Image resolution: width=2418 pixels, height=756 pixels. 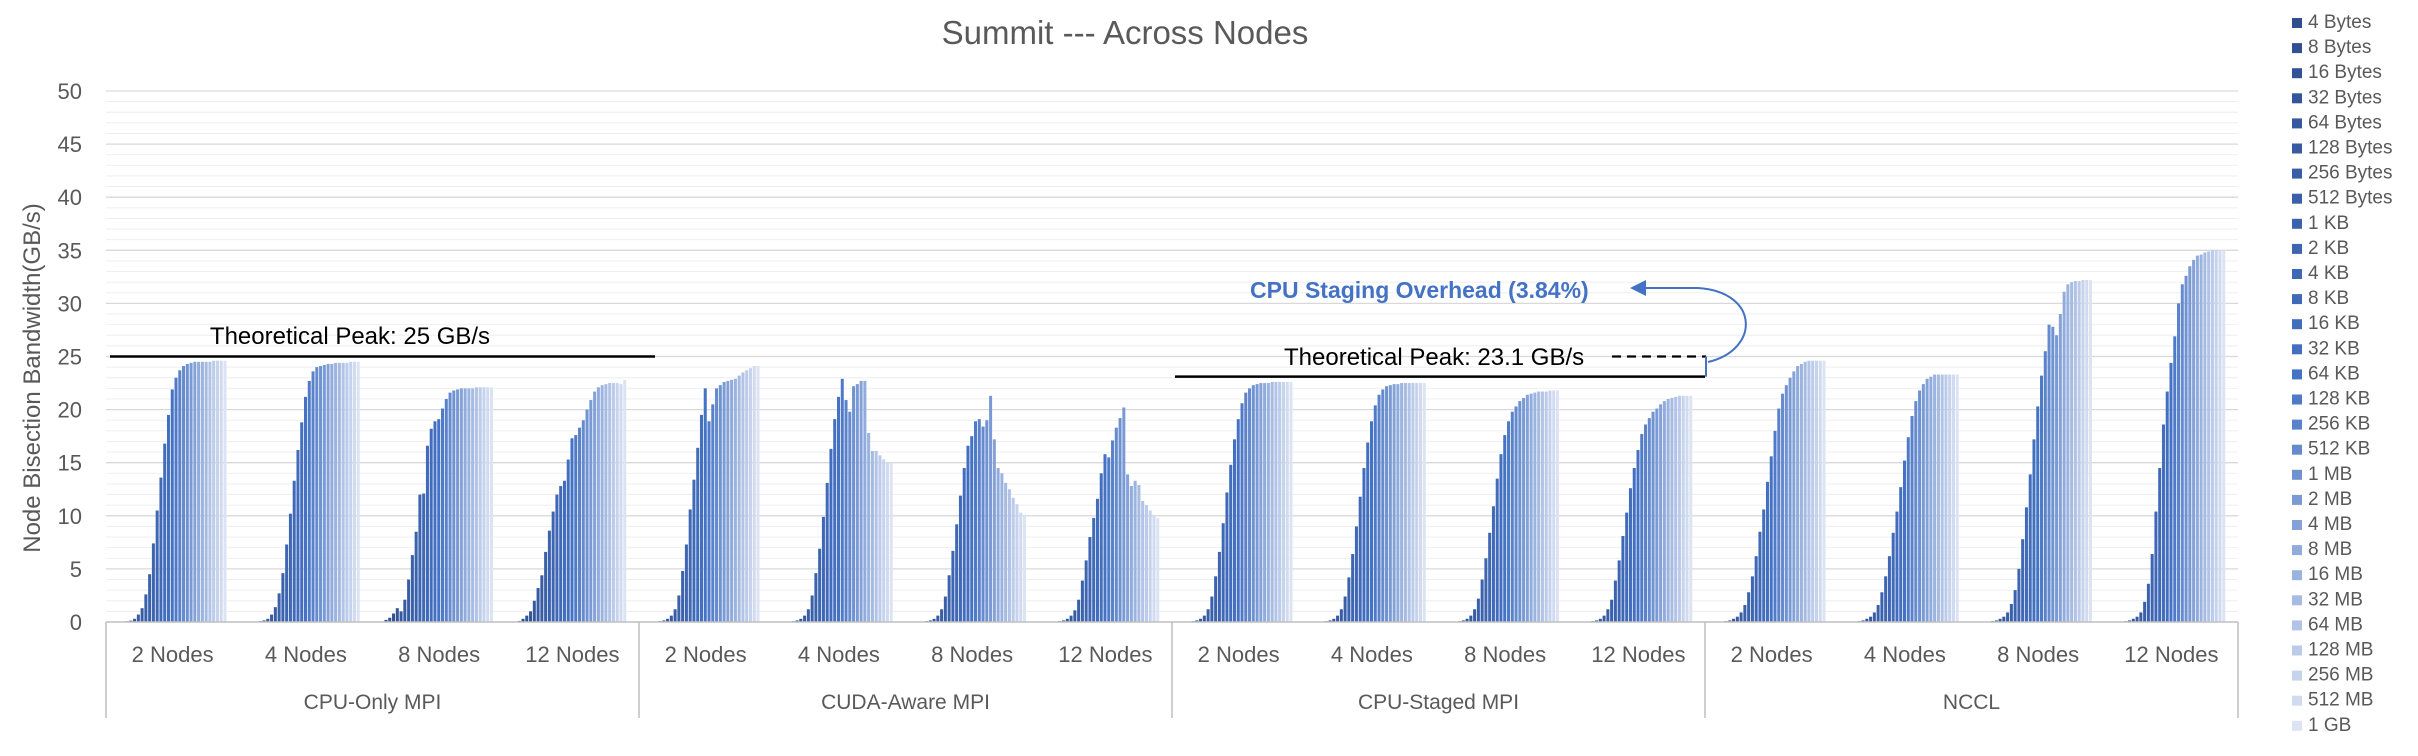 I want to click on legend-label: 256 KB, so click(x=2339, y=424).